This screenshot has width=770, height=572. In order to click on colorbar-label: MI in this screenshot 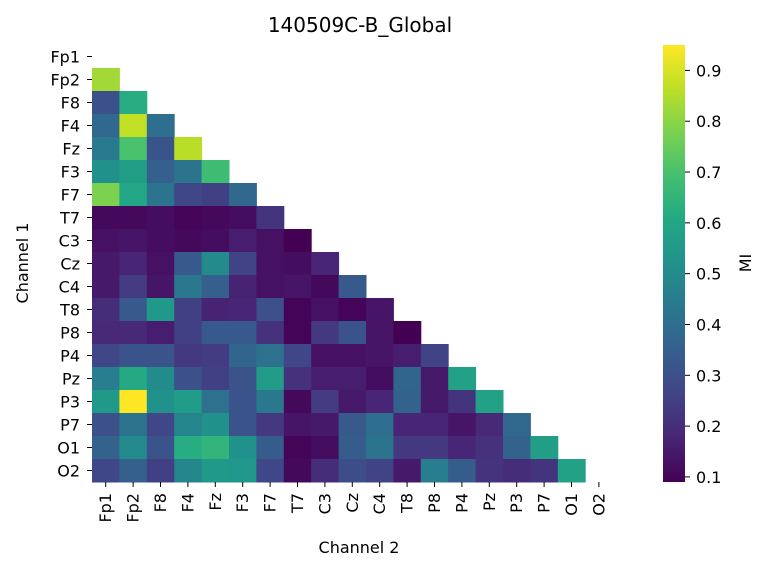, I will do `click(745, 263)`.